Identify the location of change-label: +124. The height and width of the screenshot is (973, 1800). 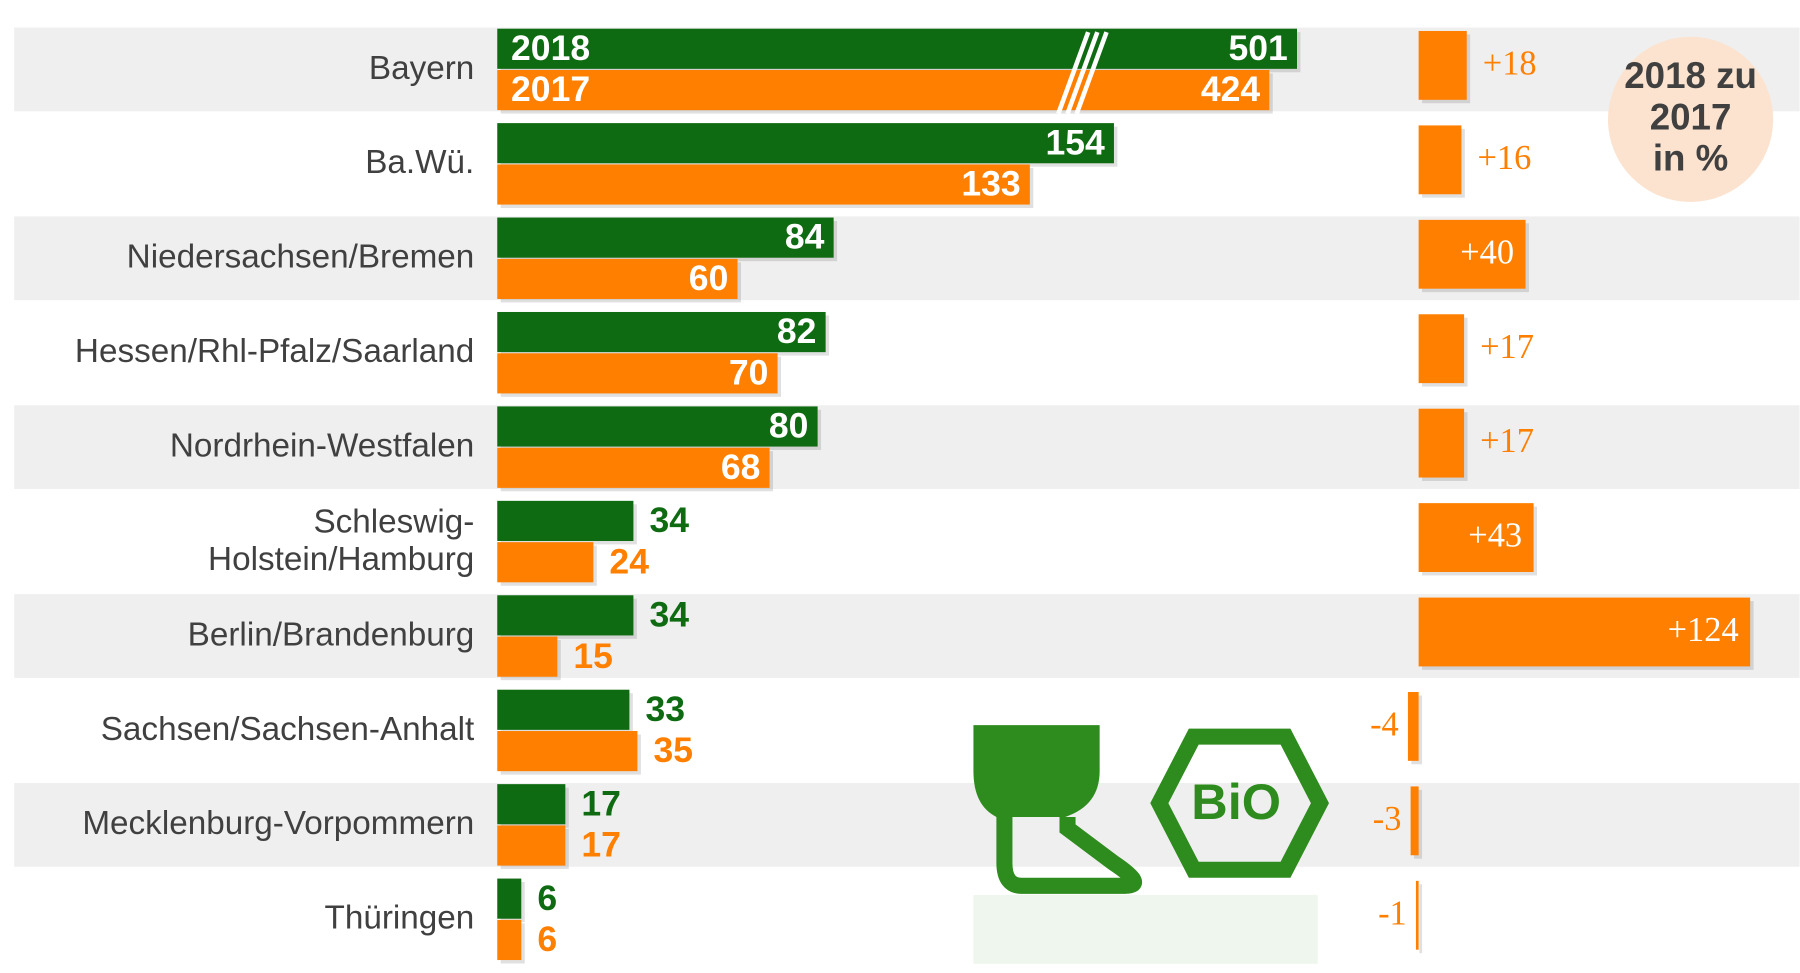
(1703, 630).